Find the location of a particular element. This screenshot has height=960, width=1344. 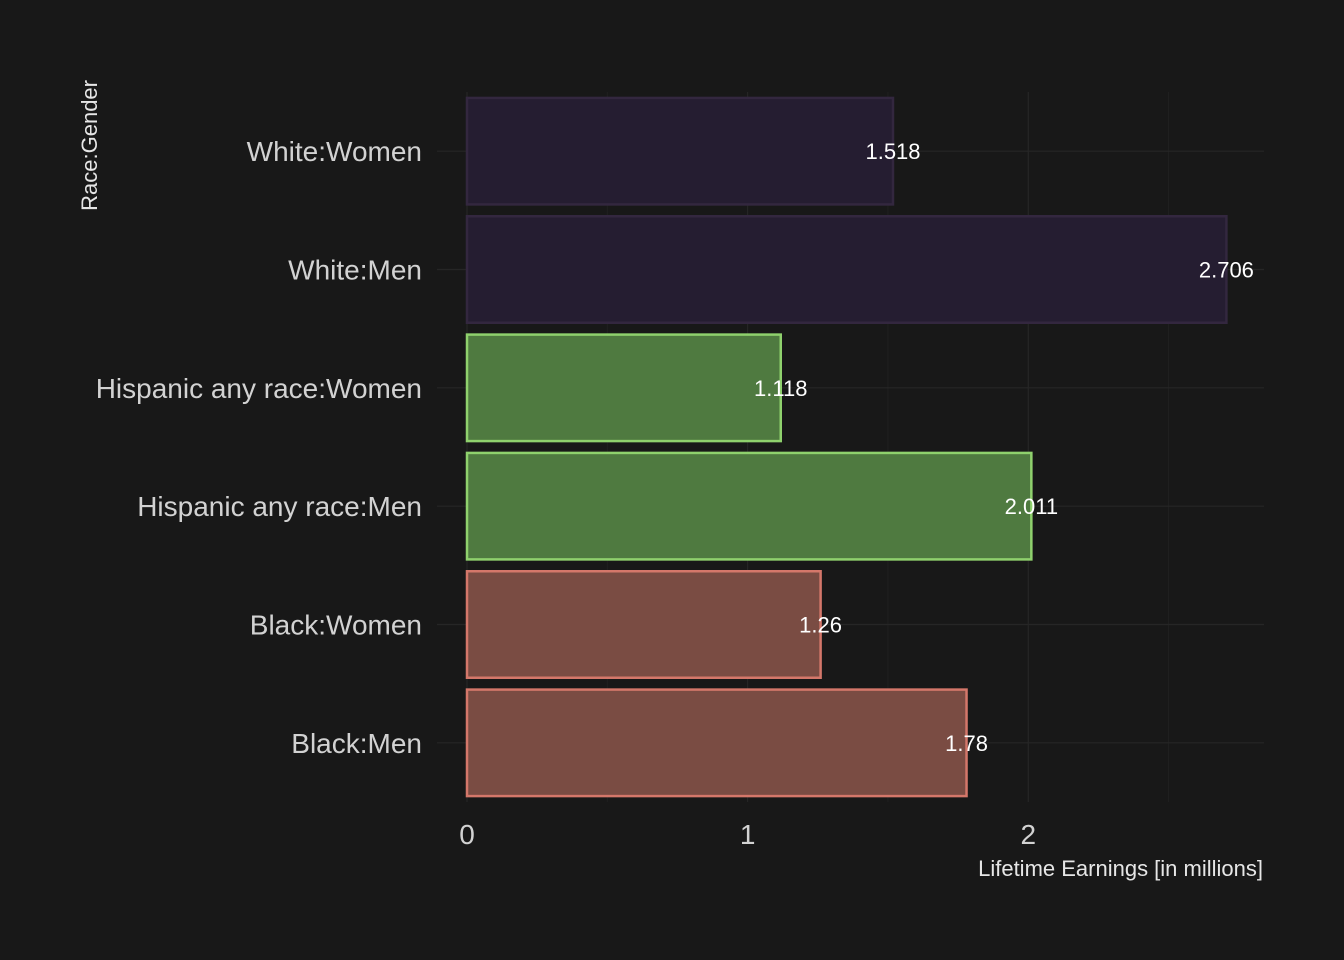

y-tick-label: Black:Men is located at coordinates (356, 743).